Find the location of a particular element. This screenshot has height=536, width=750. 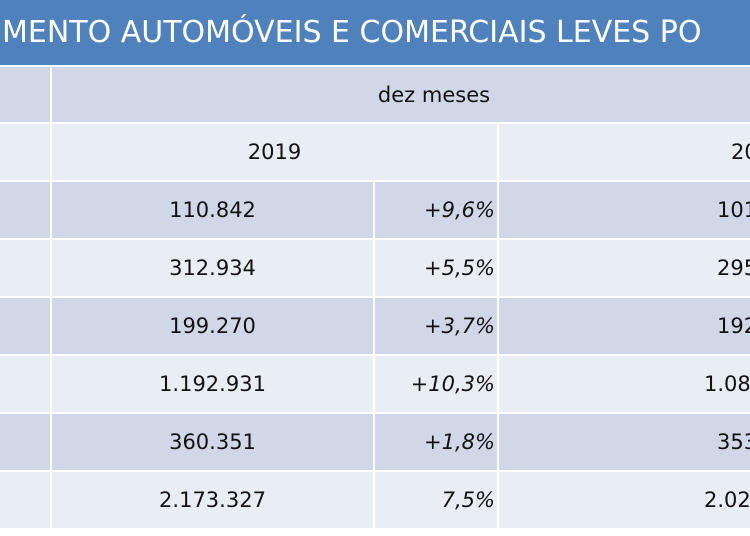

value-cell: 295 is located at coordinates (624, 268).